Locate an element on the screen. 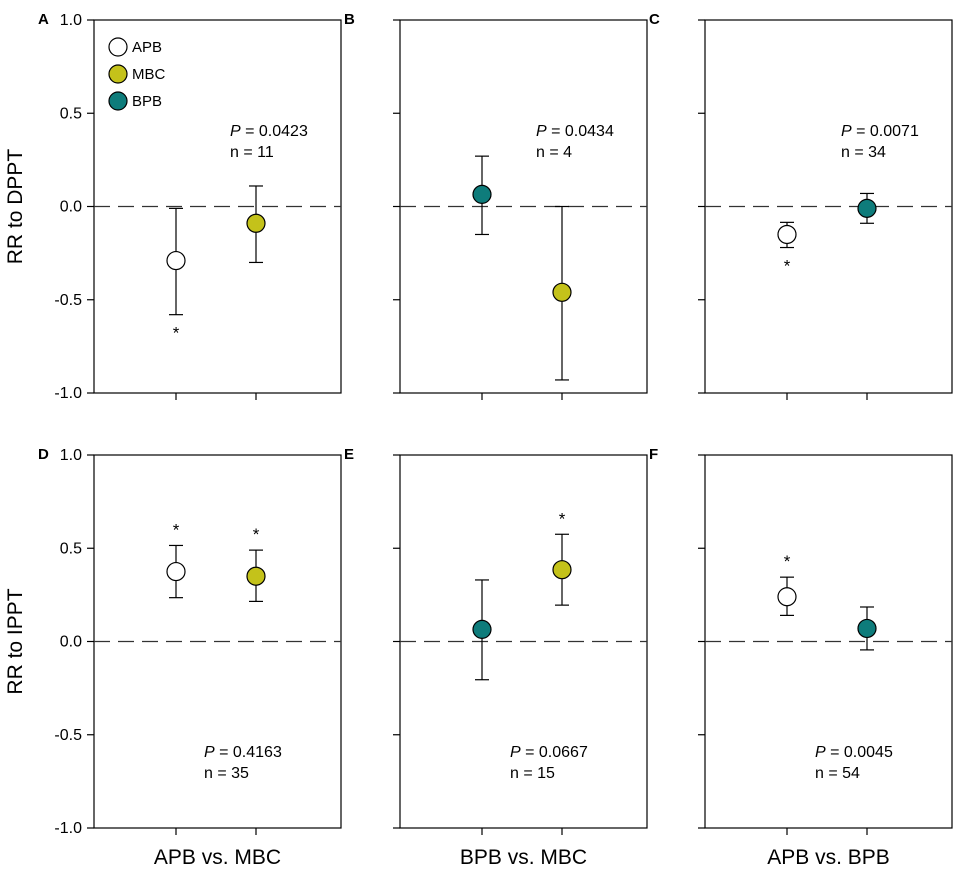 The image size is (957, 875). panel-B: B P = 0.0434 n = 4 is located at coordinates (496, 205).